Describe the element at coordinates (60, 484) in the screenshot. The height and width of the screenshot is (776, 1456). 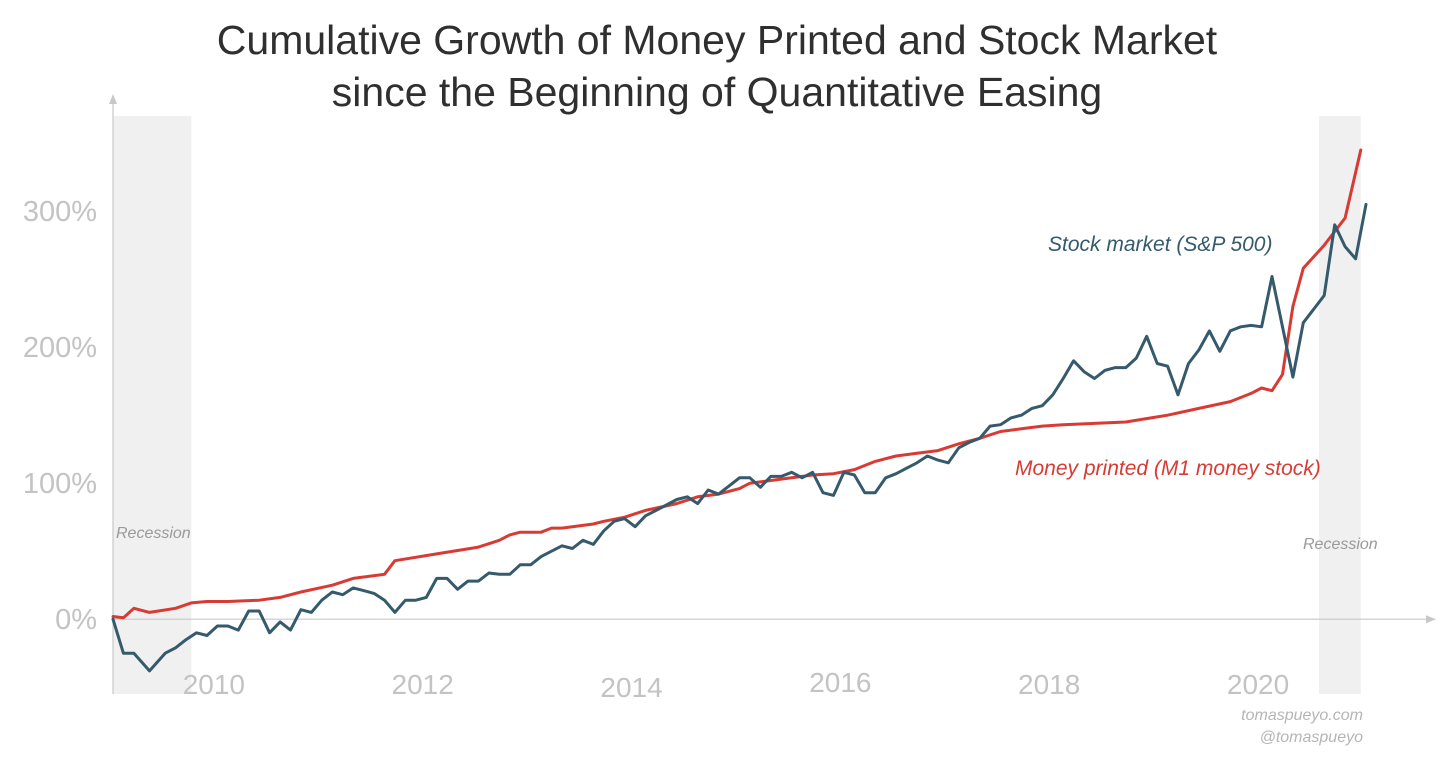
I see `y-tick-label: 100%` at that location.